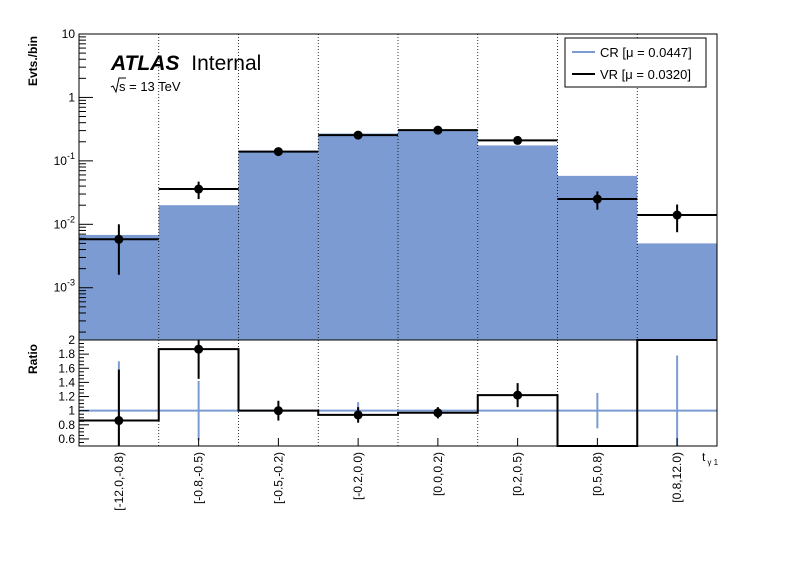 This screenshot has height=572, width=796. I want to click on svg-text: s = 13 TeV, so click(150, 86).